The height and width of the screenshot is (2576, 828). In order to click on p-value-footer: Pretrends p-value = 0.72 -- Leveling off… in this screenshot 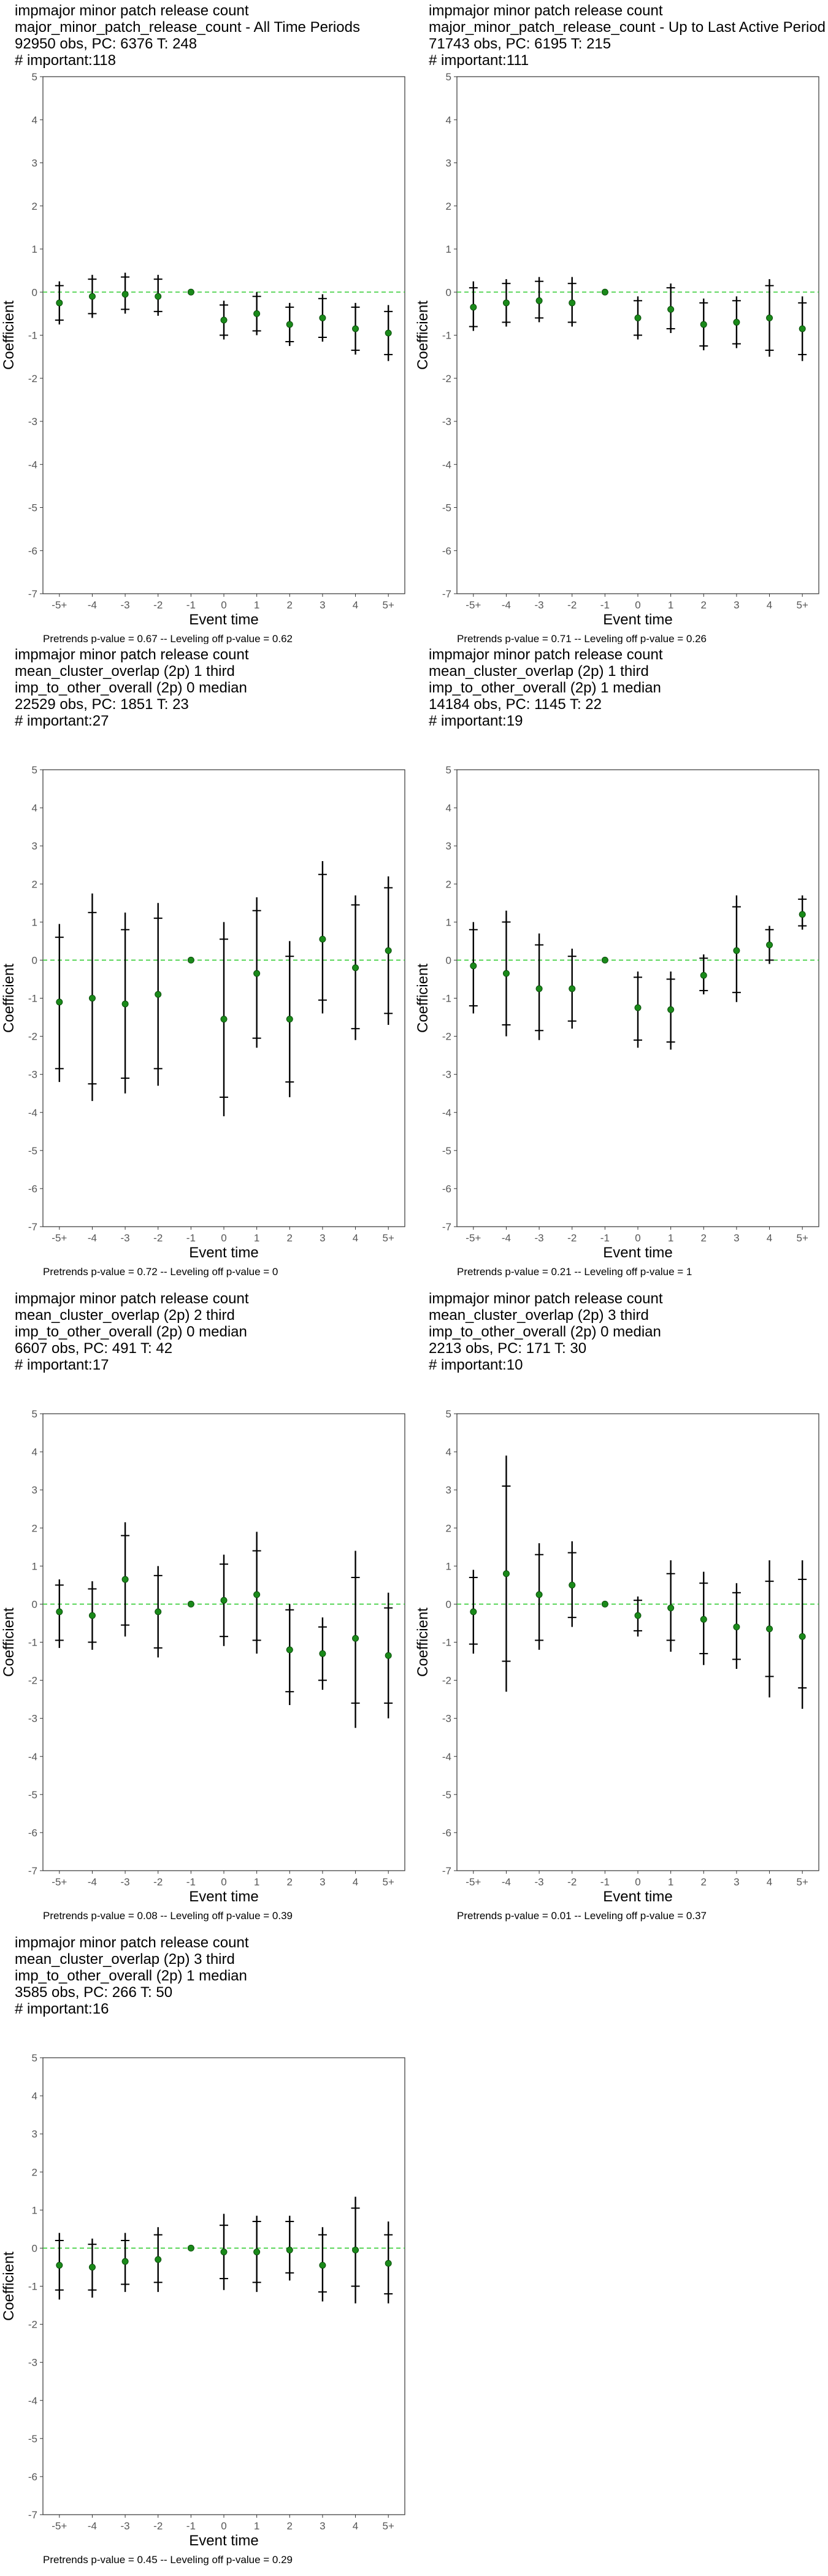, I will do `click(160, 1272)`.